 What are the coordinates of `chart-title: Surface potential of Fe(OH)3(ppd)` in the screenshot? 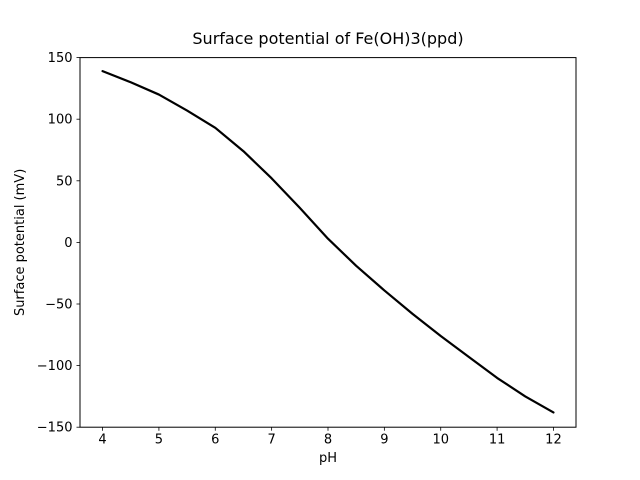 It's located at (327, 38).